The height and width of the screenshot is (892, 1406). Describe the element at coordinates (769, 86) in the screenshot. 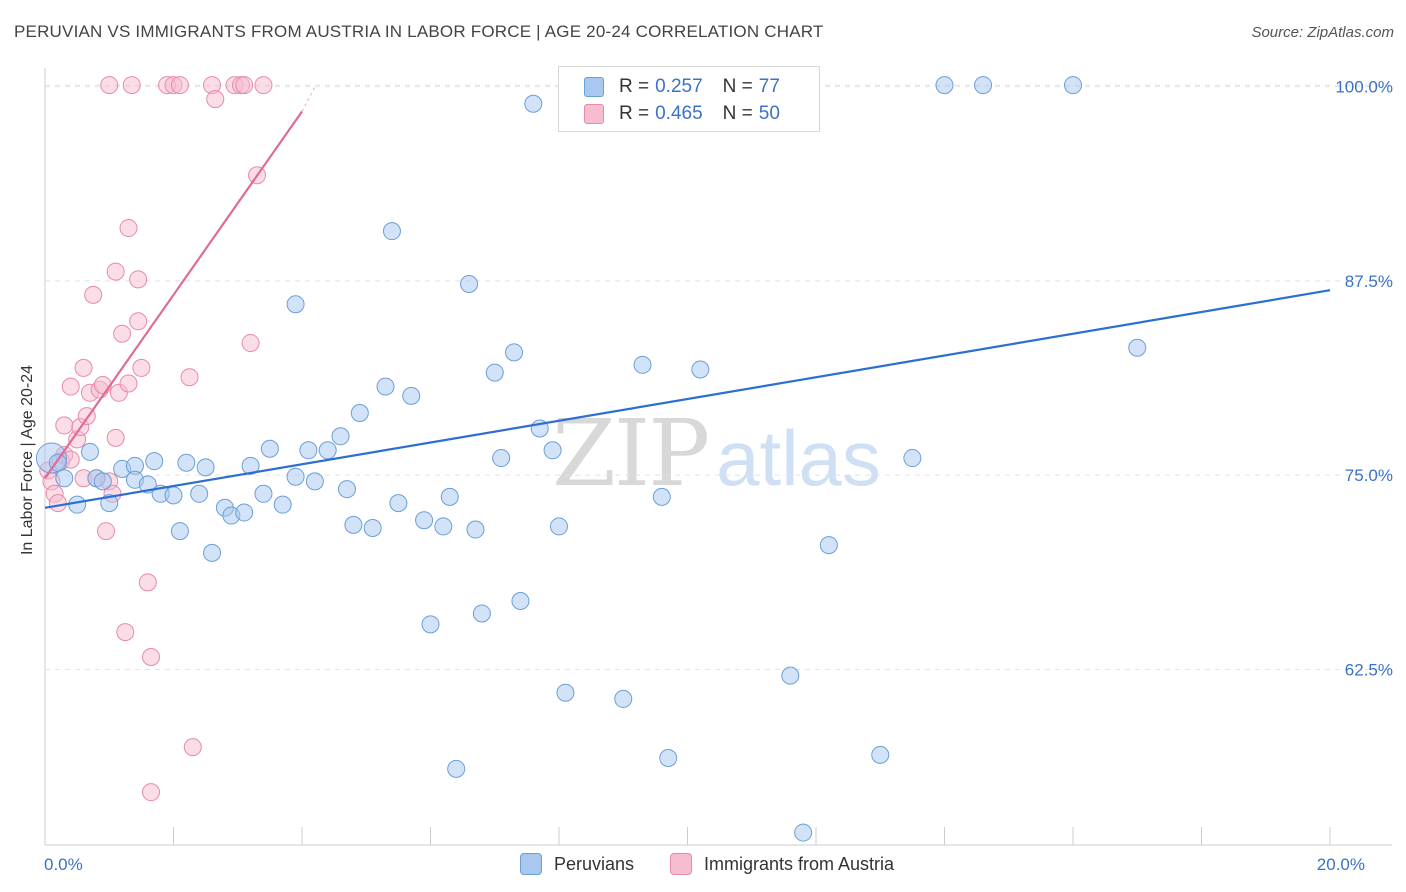

I see `legend-n-value: 77` at that location.